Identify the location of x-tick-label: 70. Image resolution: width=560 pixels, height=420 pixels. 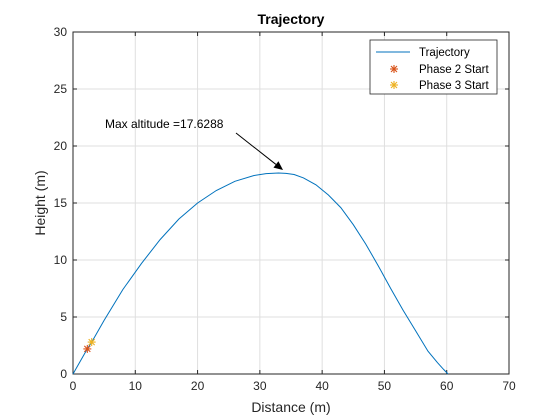
(509, 386).